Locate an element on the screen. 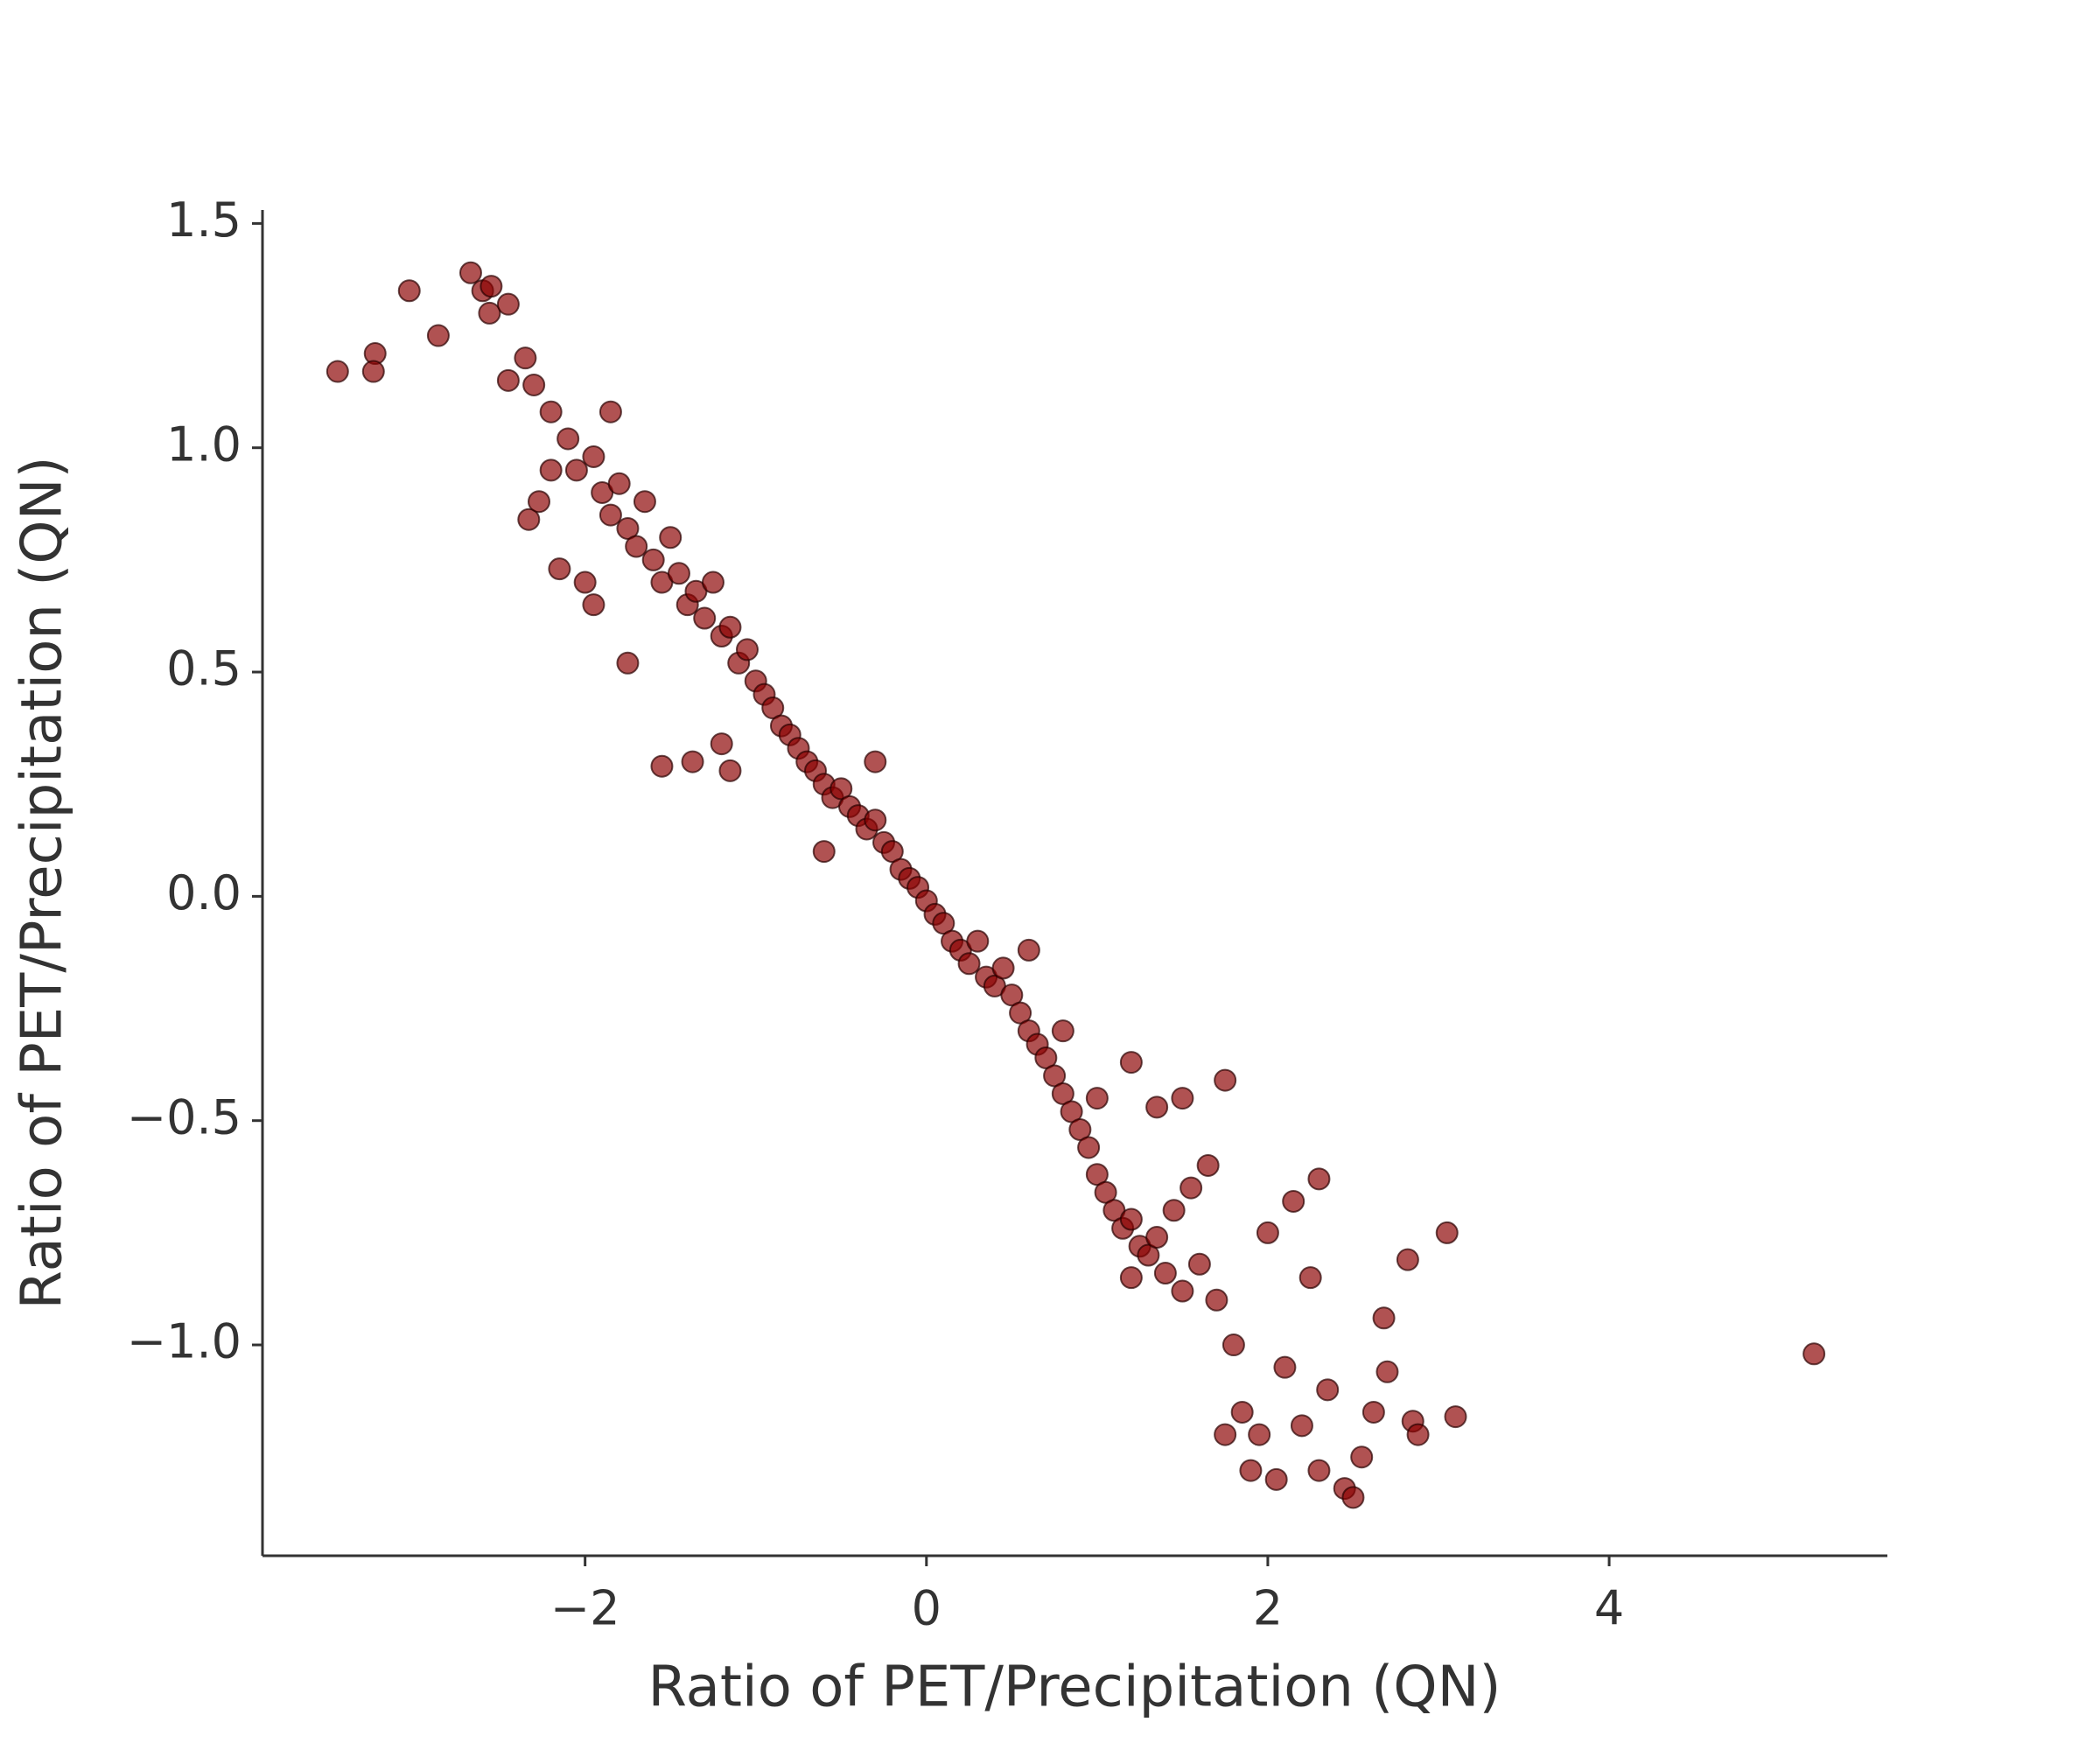 The image size is (2100, 1750). y-tick-label: 0.5 is located at coordinates (204, 668).